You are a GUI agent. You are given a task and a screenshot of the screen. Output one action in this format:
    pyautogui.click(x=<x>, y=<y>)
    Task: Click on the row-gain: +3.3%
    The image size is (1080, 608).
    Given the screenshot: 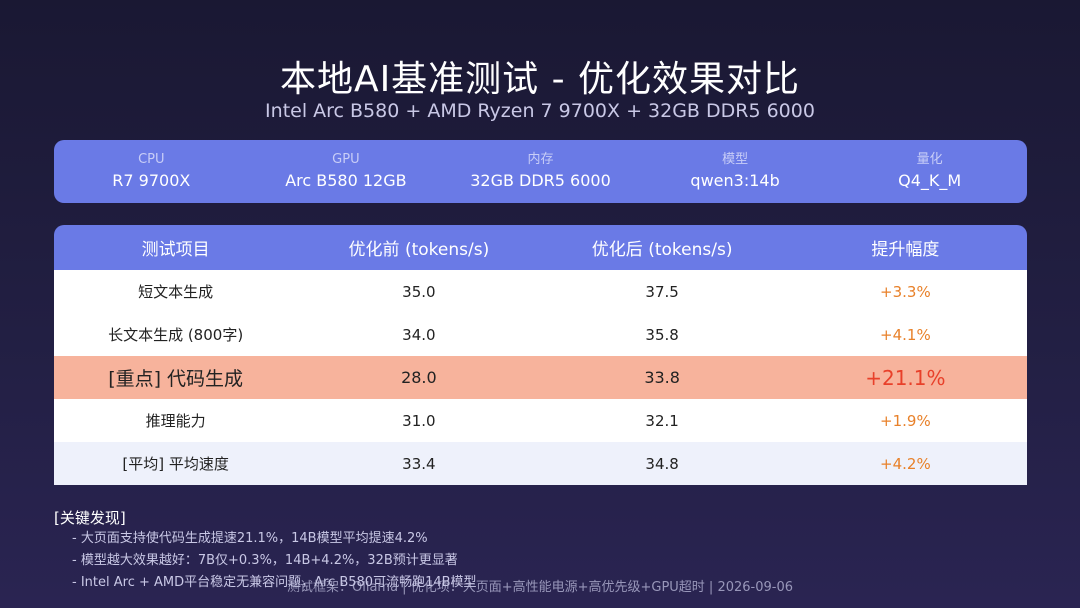 What is the action you would take?
    pyautogui.click(x=905, y=291)
    